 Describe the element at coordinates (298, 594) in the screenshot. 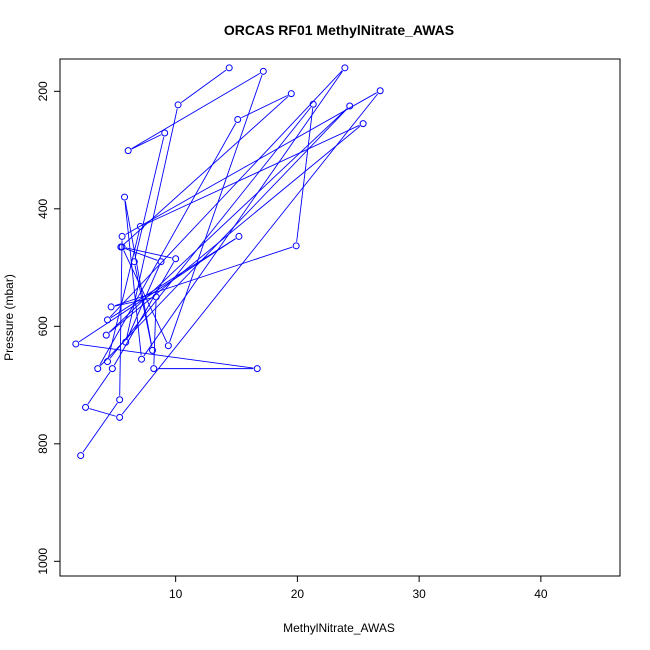

I see `x-tick-label: 20` at that location.